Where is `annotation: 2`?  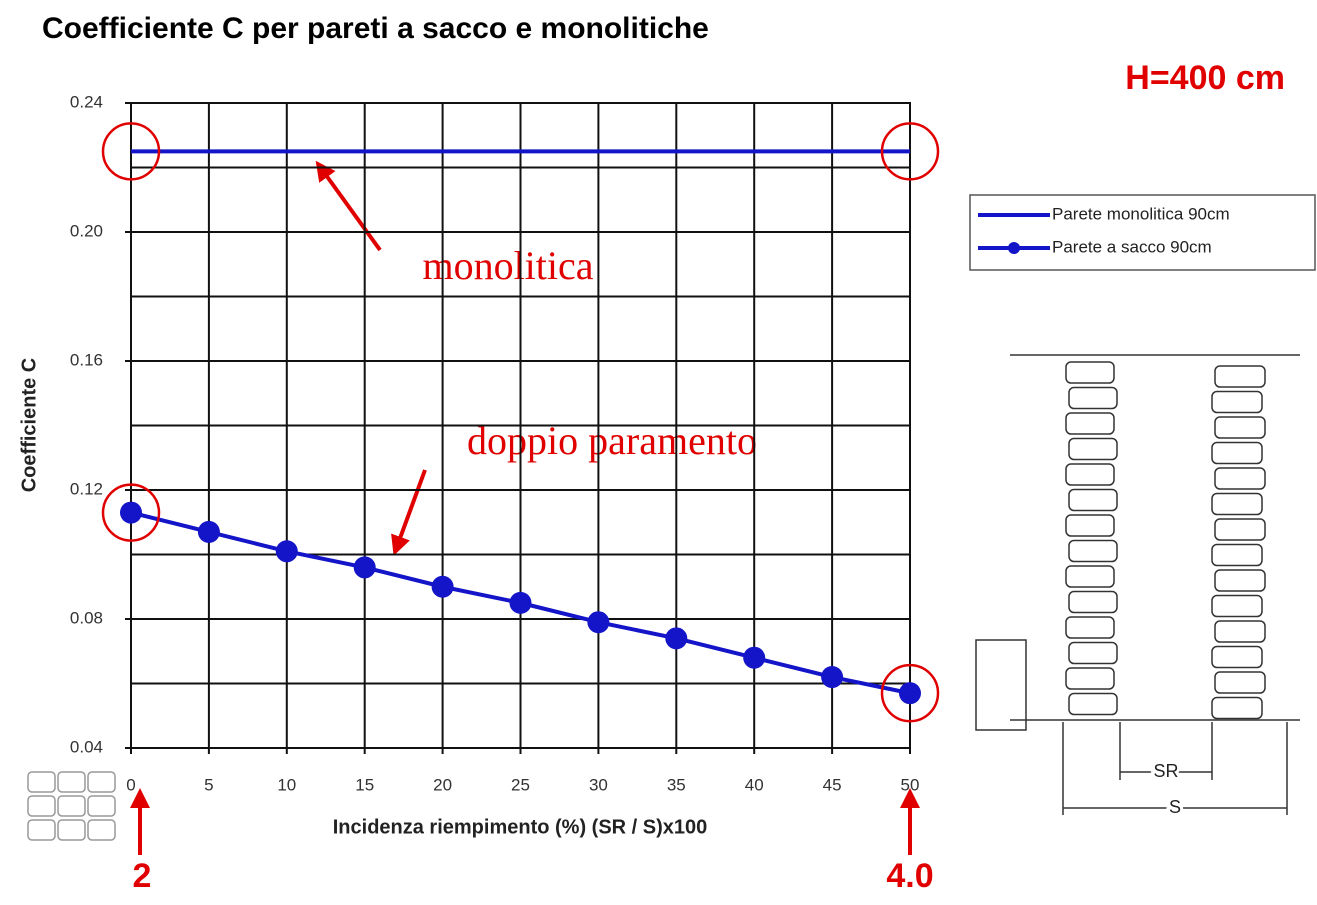
annotation: 2 is located at coordinates (142, 876).